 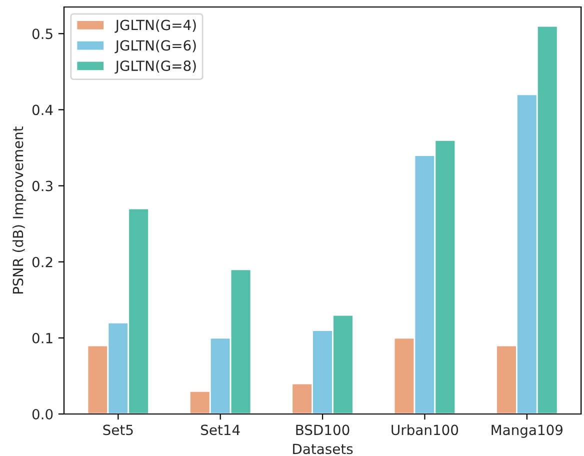 I want to click on y-tick-label: 0.1, so click(x=42, y=338).